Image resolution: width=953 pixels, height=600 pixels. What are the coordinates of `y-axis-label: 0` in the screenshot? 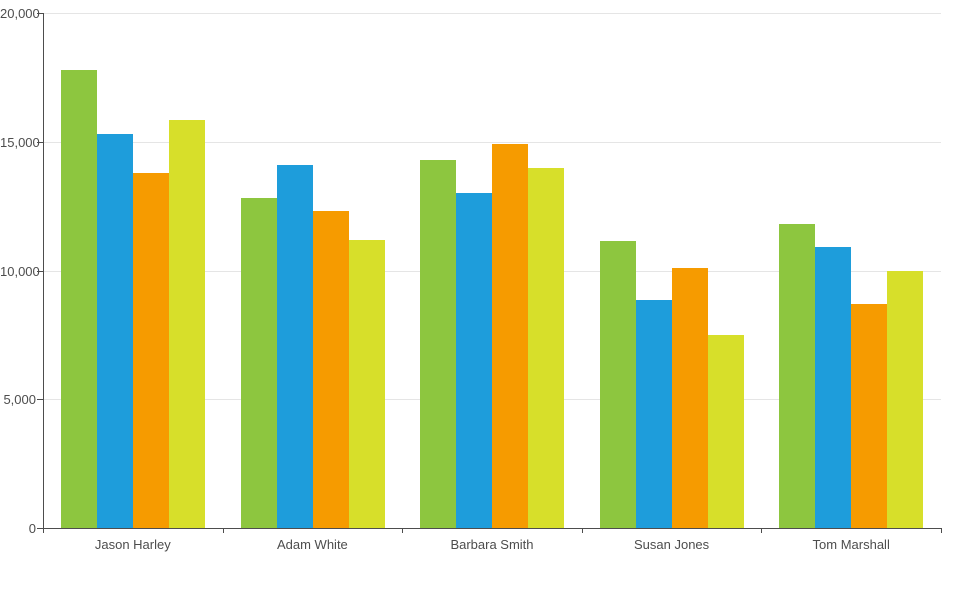 It's located at (32, 528).